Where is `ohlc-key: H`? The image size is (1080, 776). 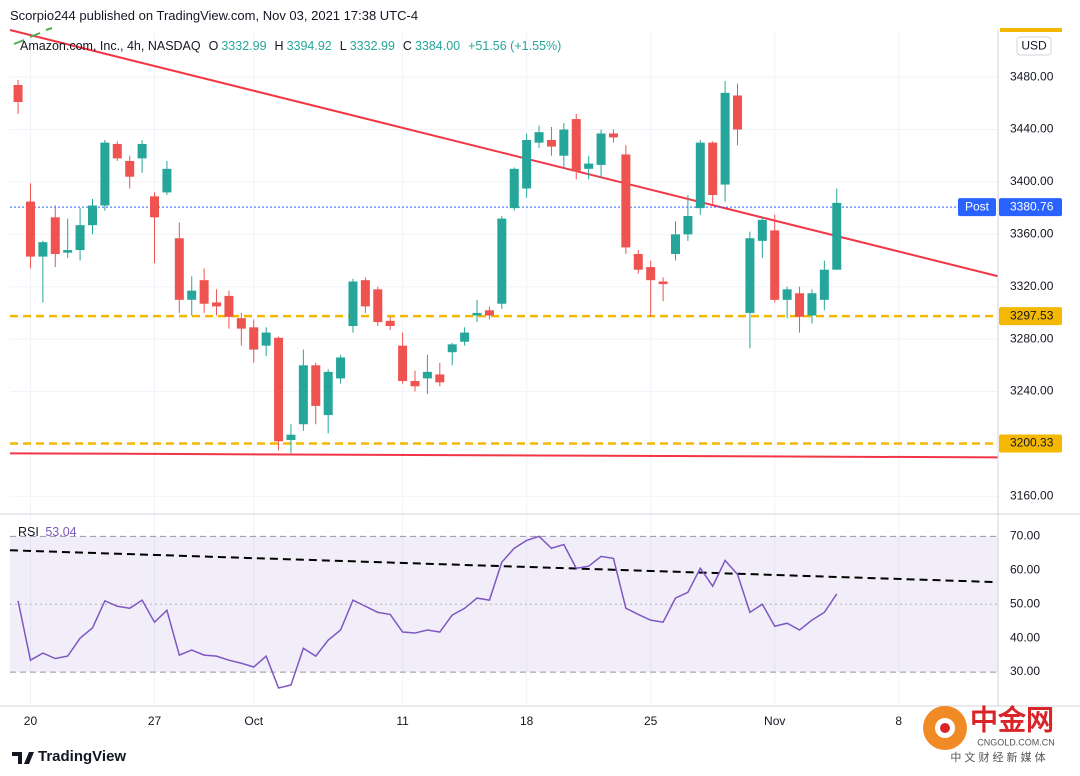 ohlc-key: H is located at coordinates (279, 46).